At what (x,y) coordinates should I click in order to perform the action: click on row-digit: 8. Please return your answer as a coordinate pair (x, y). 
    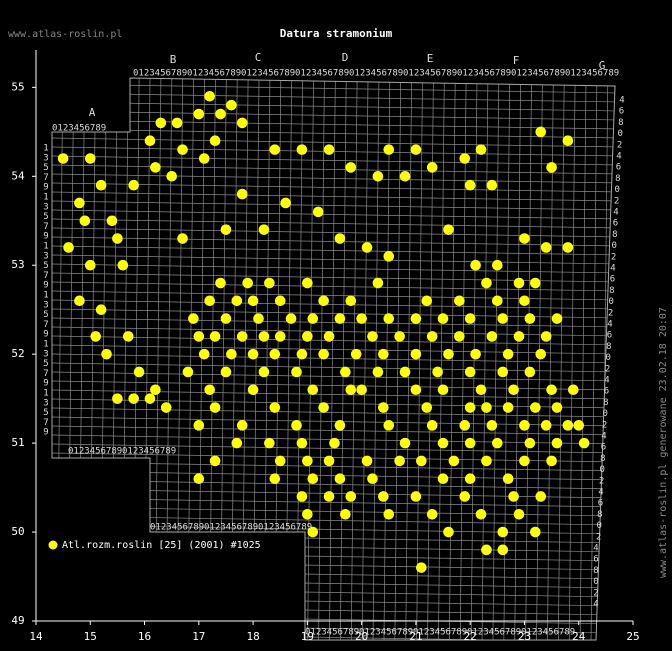
    Looking at the image, I should click on (614, 235).